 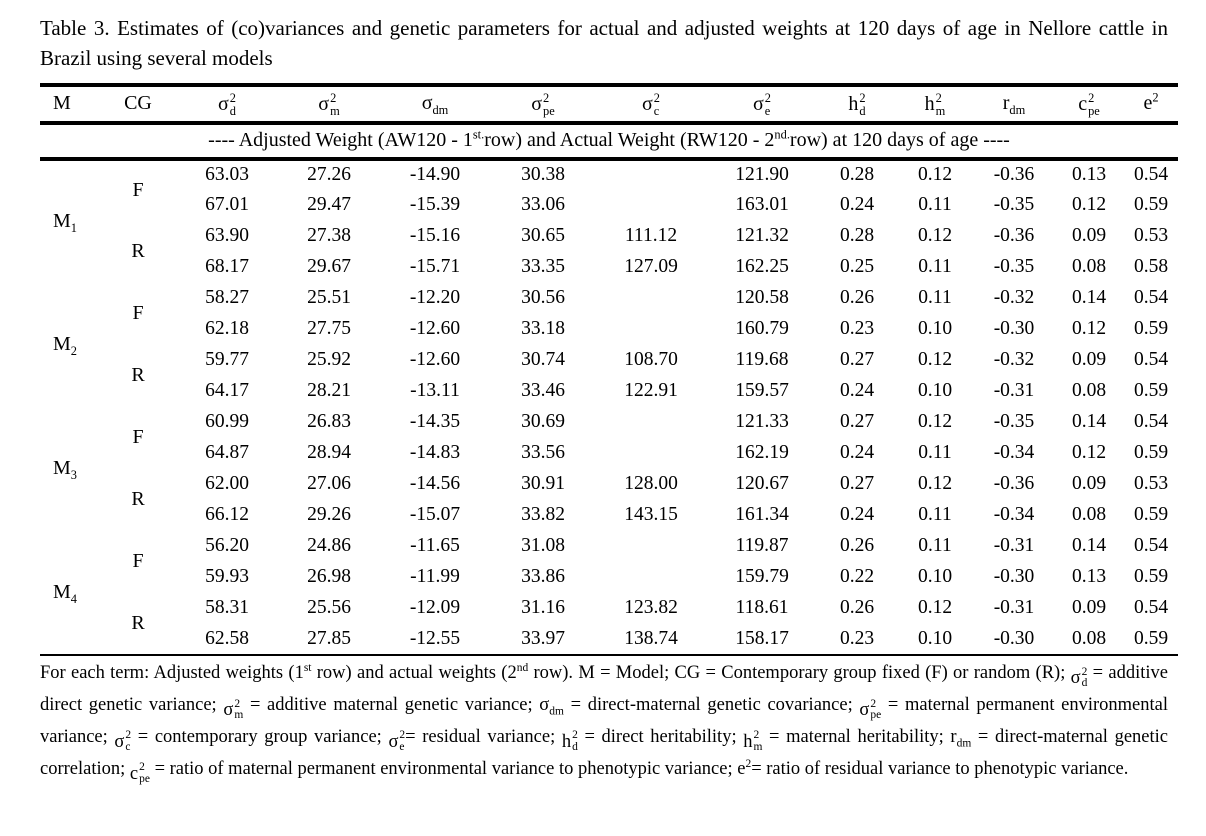 What do you see at coordinates (762, 329) in the screenshot?
I see `cell-sigma2-e: 160.79` at bounding box center [762, 329].